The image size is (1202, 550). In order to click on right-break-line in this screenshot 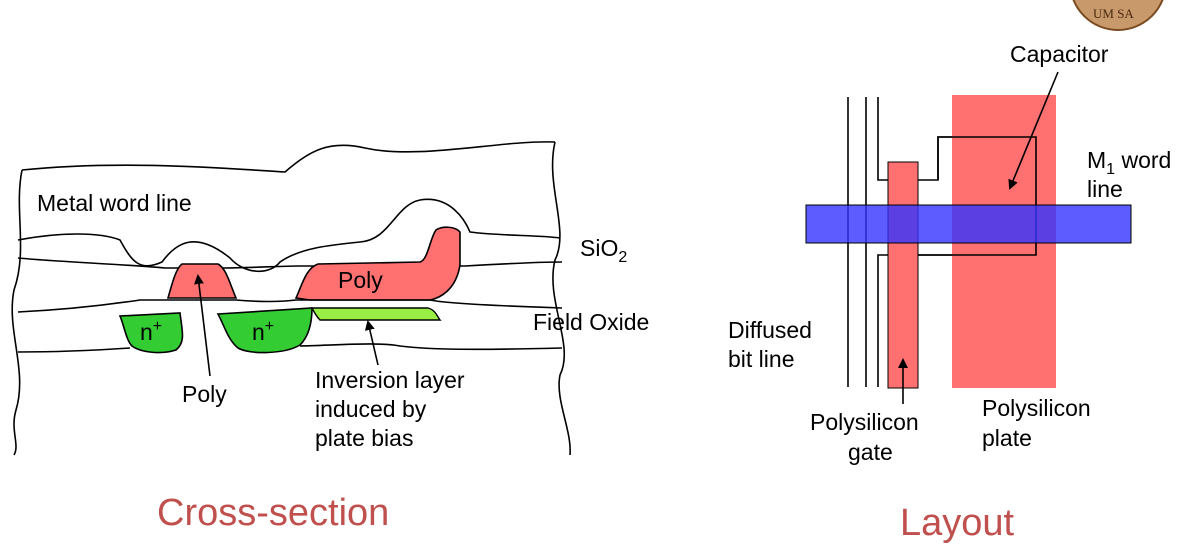, I will do `click(561, 298)`.